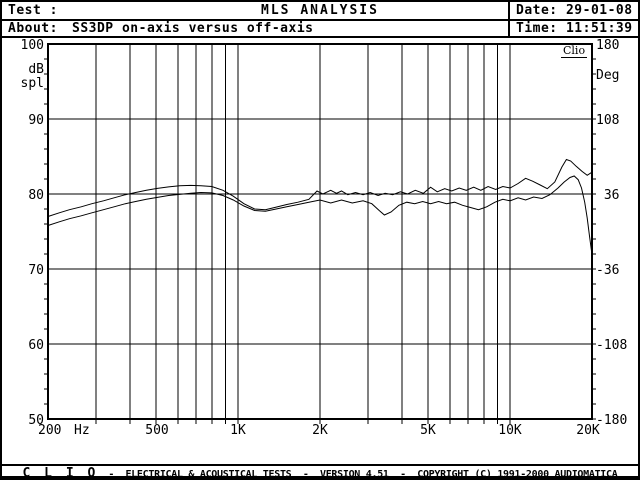  I want to click on time-value: Time: 11:51:39, so click(574, 28).